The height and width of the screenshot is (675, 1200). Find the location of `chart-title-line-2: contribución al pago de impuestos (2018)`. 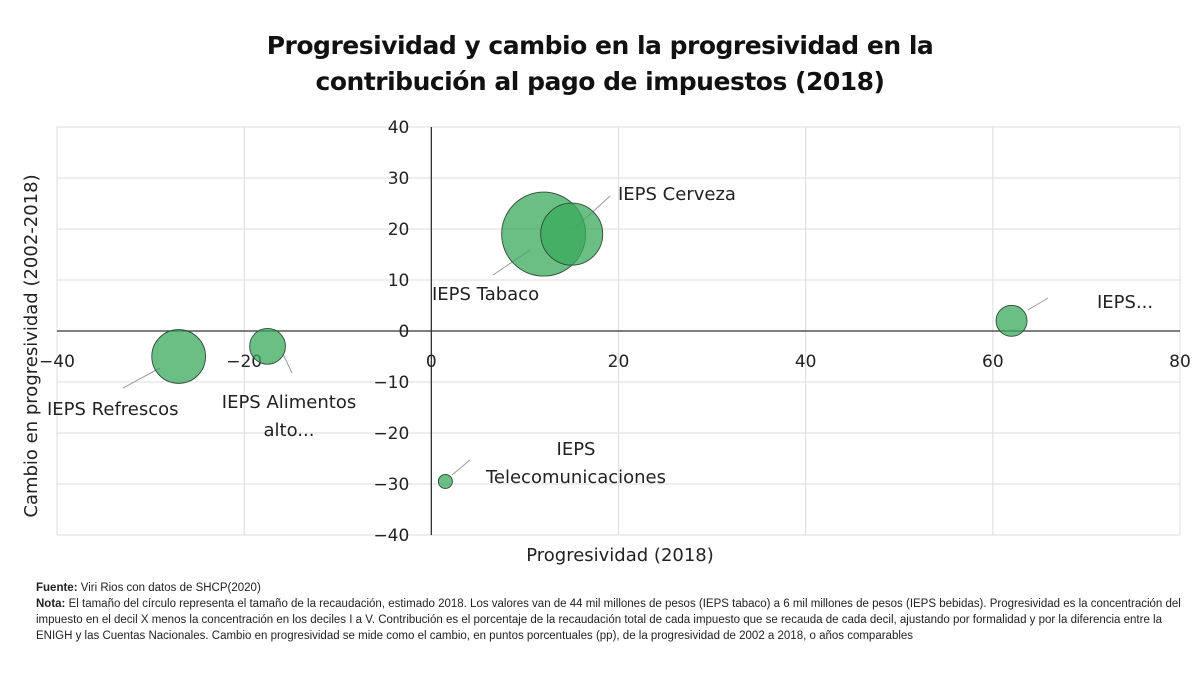

chart-title-line-2: contribución al pago de impuestos (2018) is located at coordinates (600, 81).